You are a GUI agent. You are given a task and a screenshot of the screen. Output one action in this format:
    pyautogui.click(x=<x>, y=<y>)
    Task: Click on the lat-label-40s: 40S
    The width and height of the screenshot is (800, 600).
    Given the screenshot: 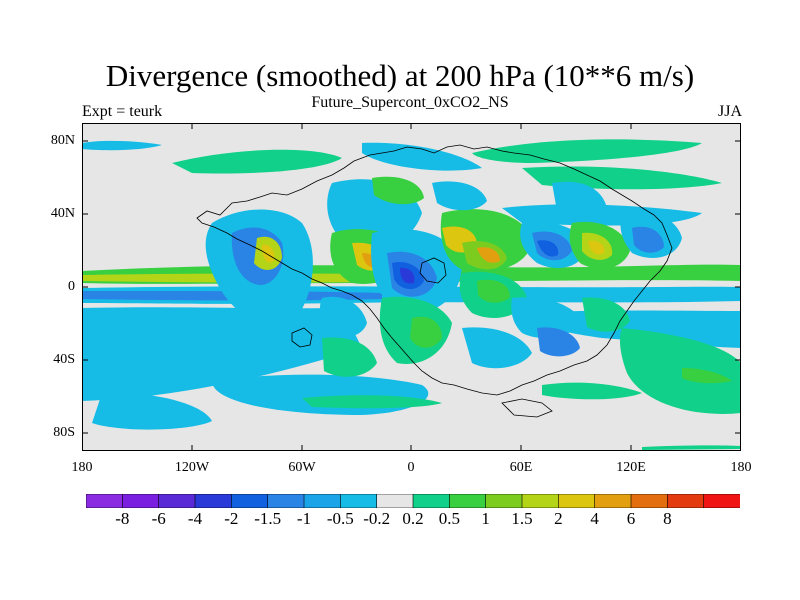 What is the action you would take?
    pyautogui.click(x=64, y=359)
    